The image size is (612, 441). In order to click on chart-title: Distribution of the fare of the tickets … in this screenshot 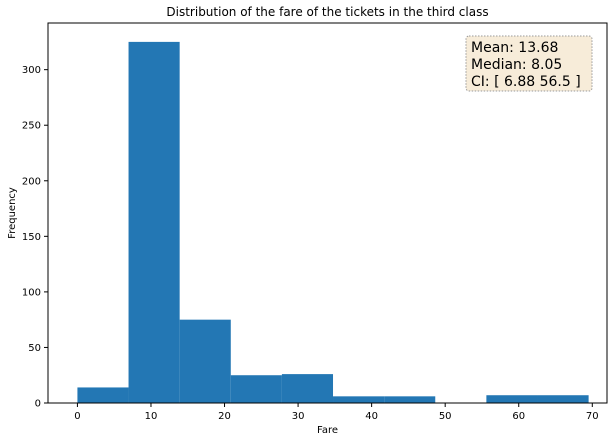, I will do `click(327, 12)`.